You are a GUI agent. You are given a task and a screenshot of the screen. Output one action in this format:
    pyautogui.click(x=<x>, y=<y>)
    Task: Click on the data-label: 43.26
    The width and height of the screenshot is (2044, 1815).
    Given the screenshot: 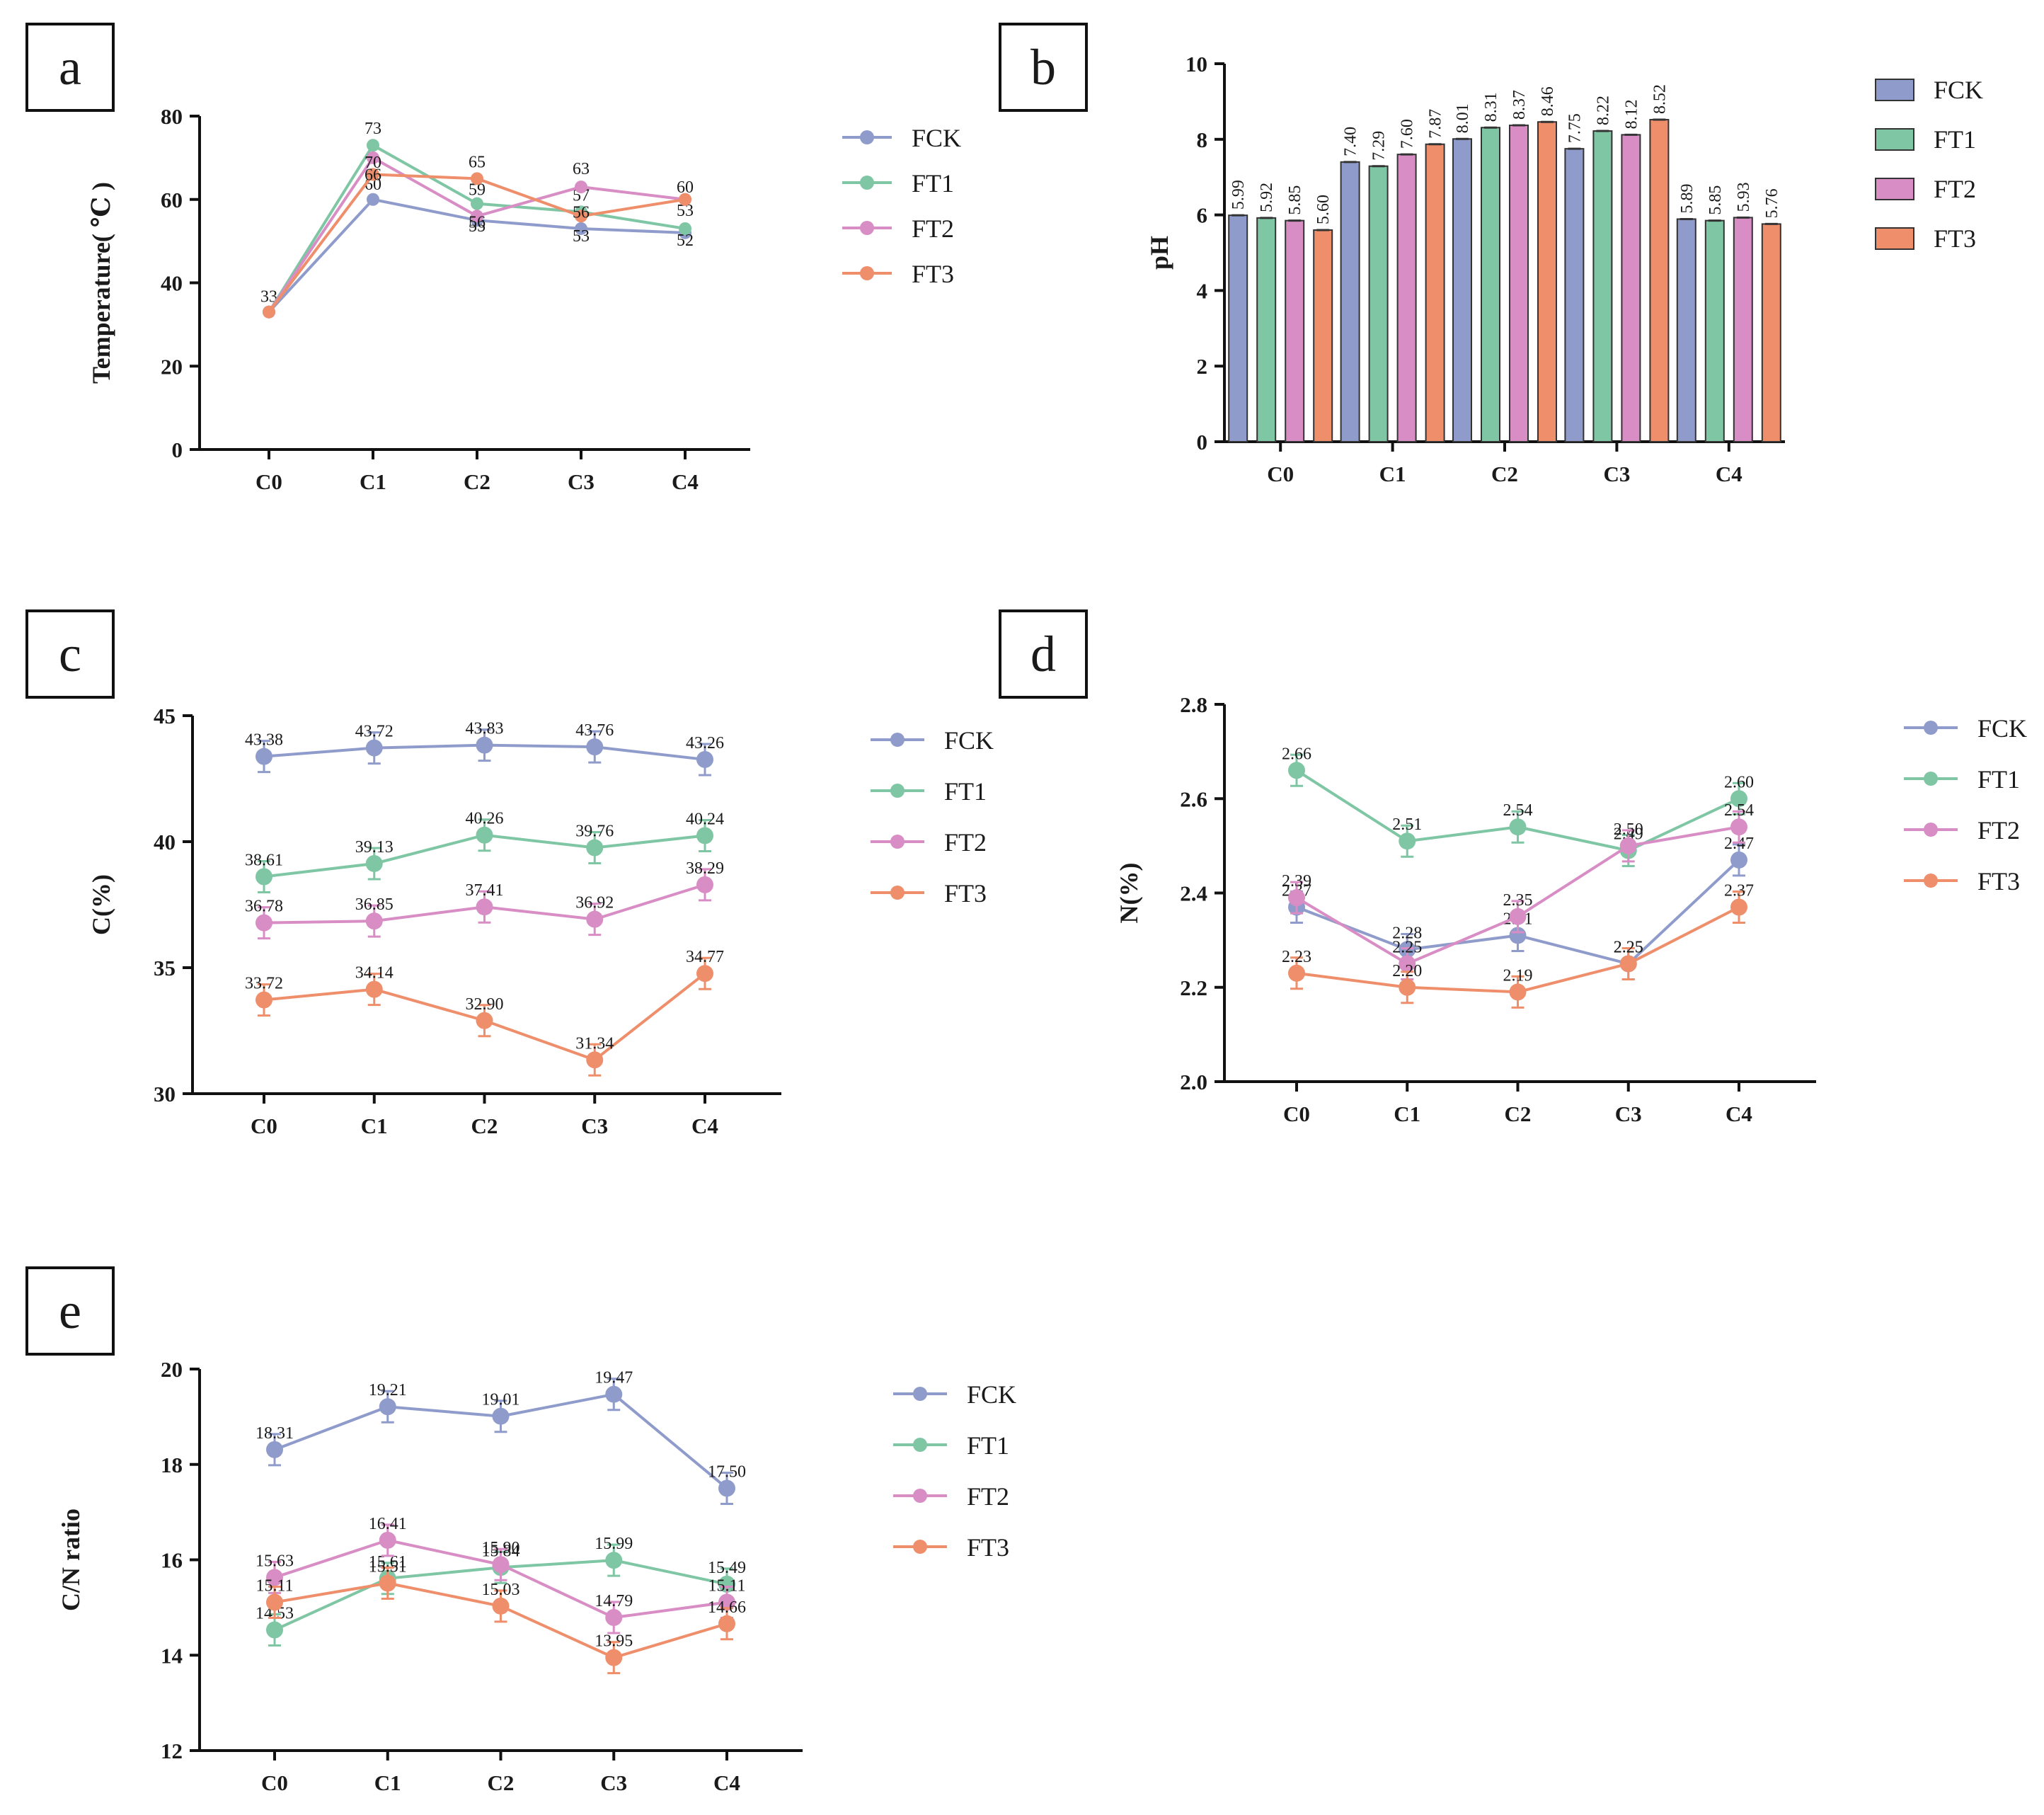 What is the action you would take?
    pyautogui.click(x=705, y=743)
    